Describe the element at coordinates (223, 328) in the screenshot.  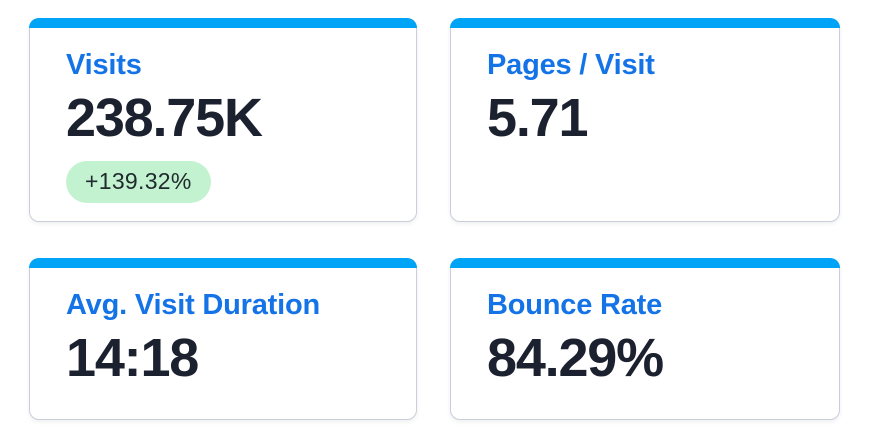
I see `card-body: Avg. Visit Duration 14:18` at that location.